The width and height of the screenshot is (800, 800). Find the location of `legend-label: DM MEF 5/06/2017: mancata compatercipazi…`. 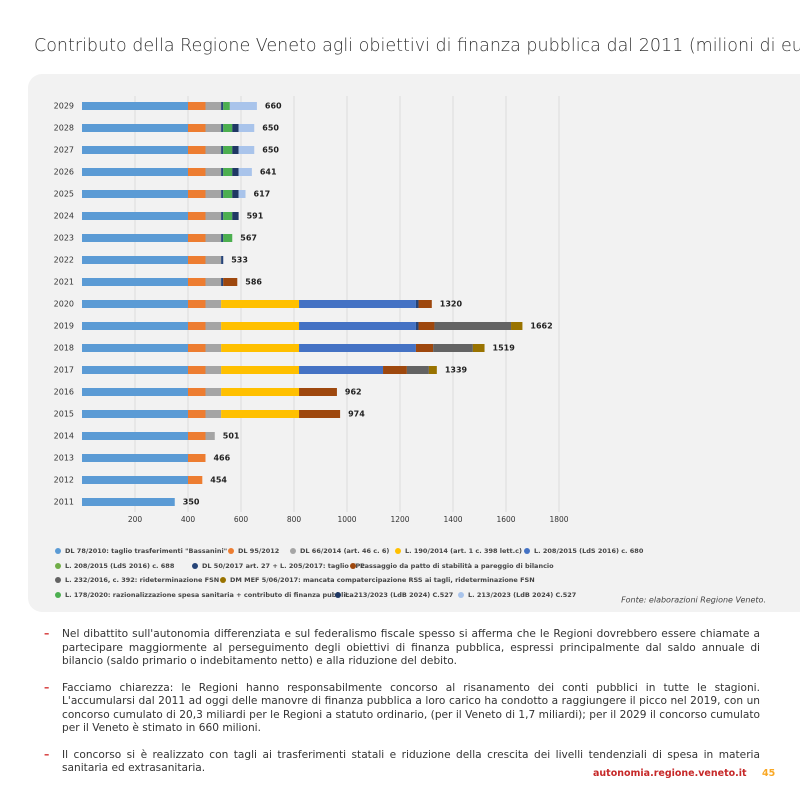

legend-label: DM MEF 5/06/2017: mancata compatercipazi… is located at coordinates (382, 580).